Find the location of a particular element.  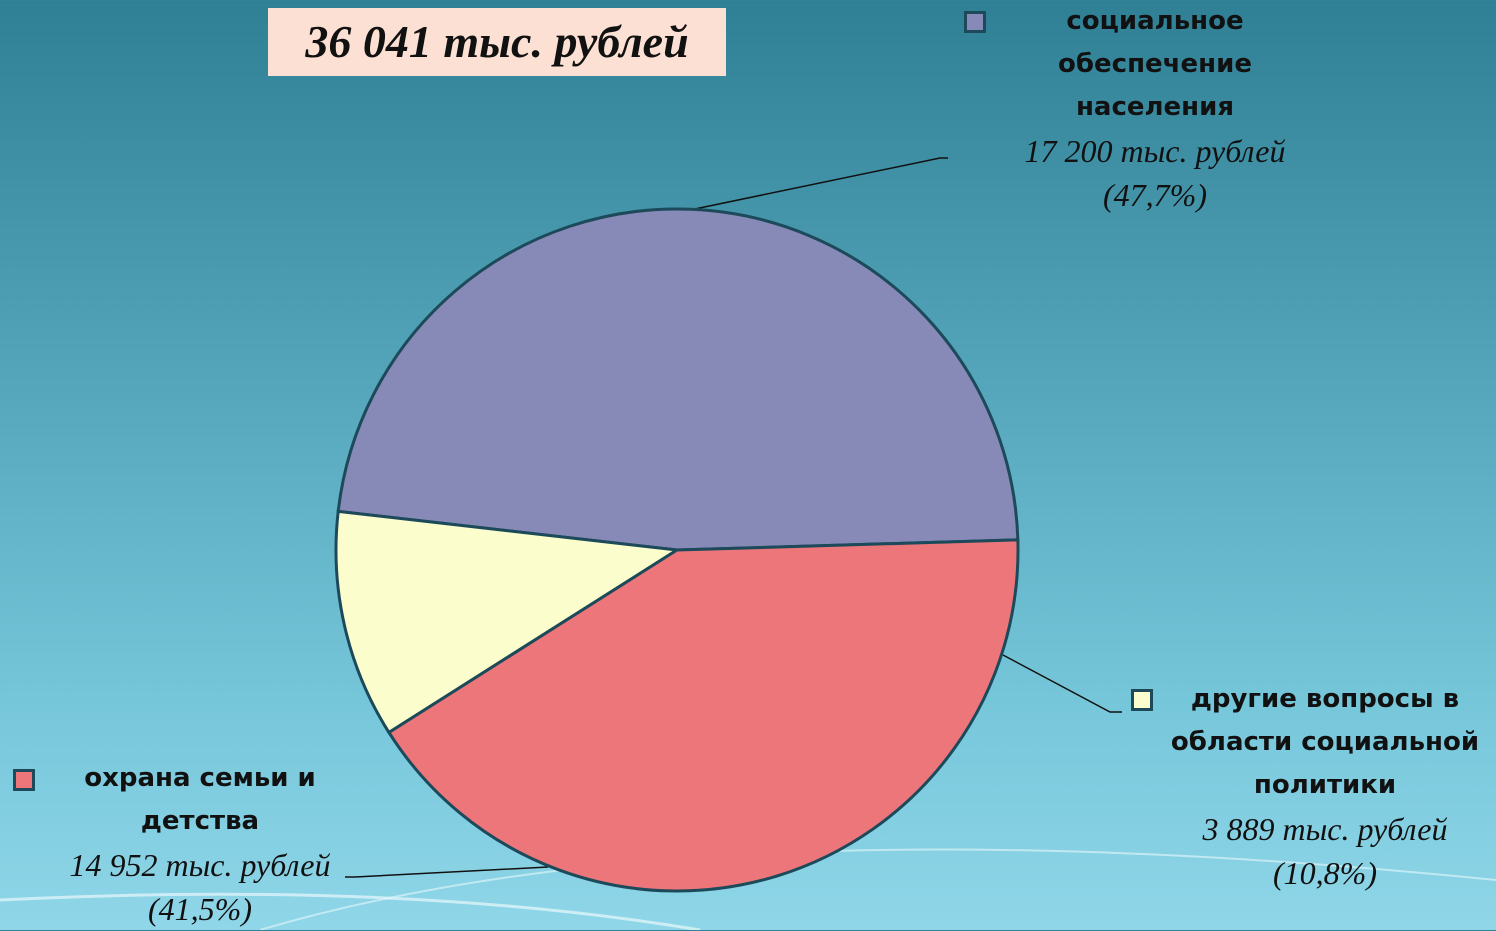

chart-title: 36 041 тыс. рублей is located at coordinates (497, 42).